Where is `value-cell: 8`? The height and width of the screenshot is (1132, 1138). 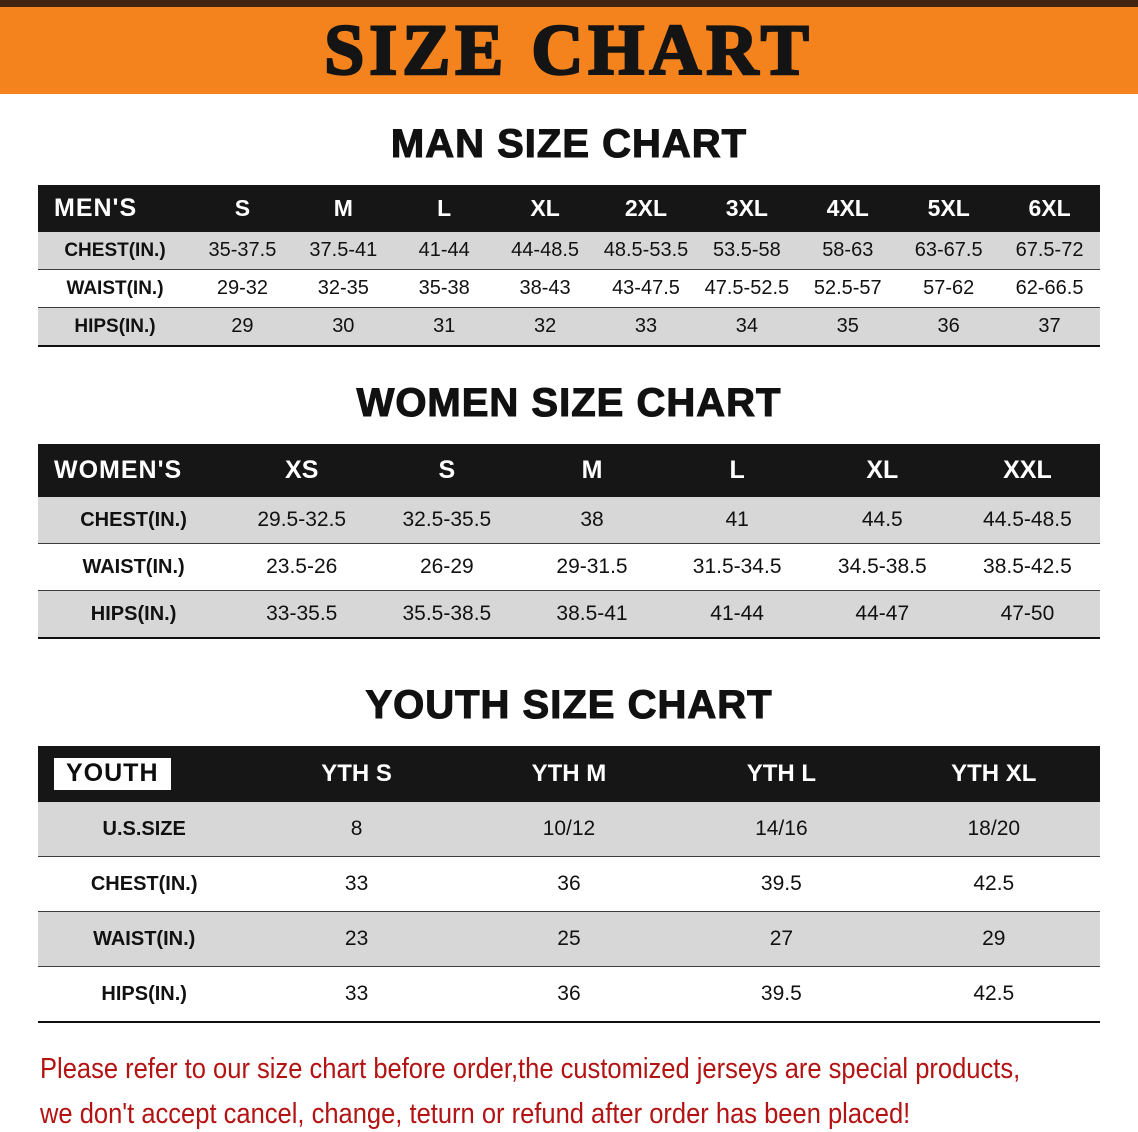 value-cell: 8 is located at coordinates (356, 829).